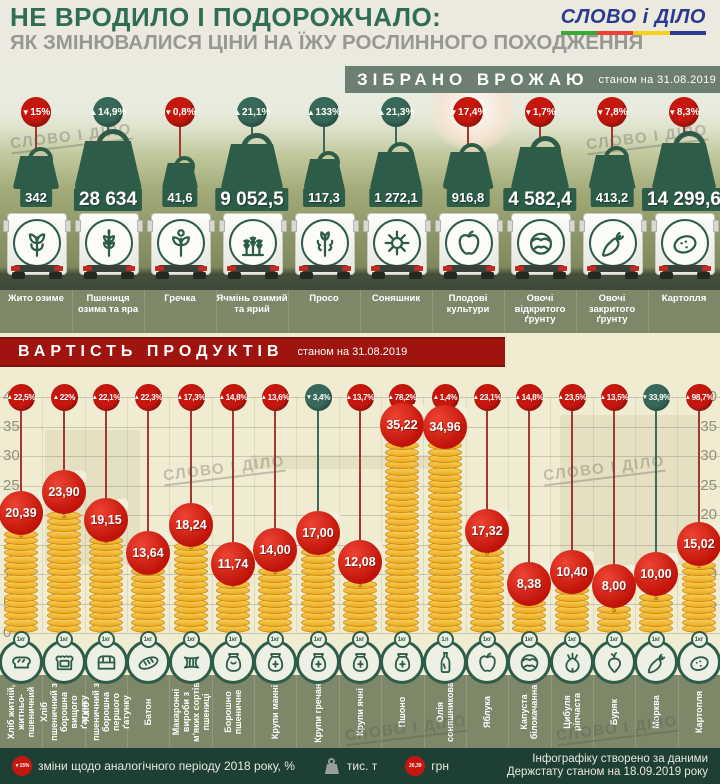 The height and width of the screenshot is (784, 720). Describe the element at coordinates (106, 711) in the screenshot. I see `product-label: Хліб пшеничний з борошна першого ґатунку` at that location.